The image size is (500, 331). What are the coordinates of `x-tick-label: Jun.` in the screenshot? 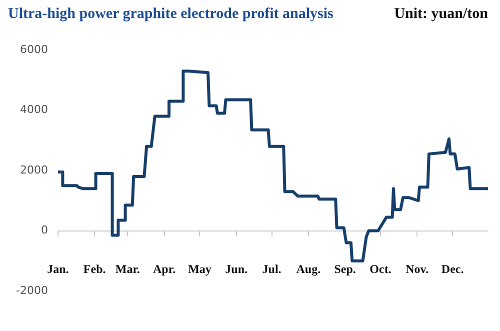 It's located at (236, 269).